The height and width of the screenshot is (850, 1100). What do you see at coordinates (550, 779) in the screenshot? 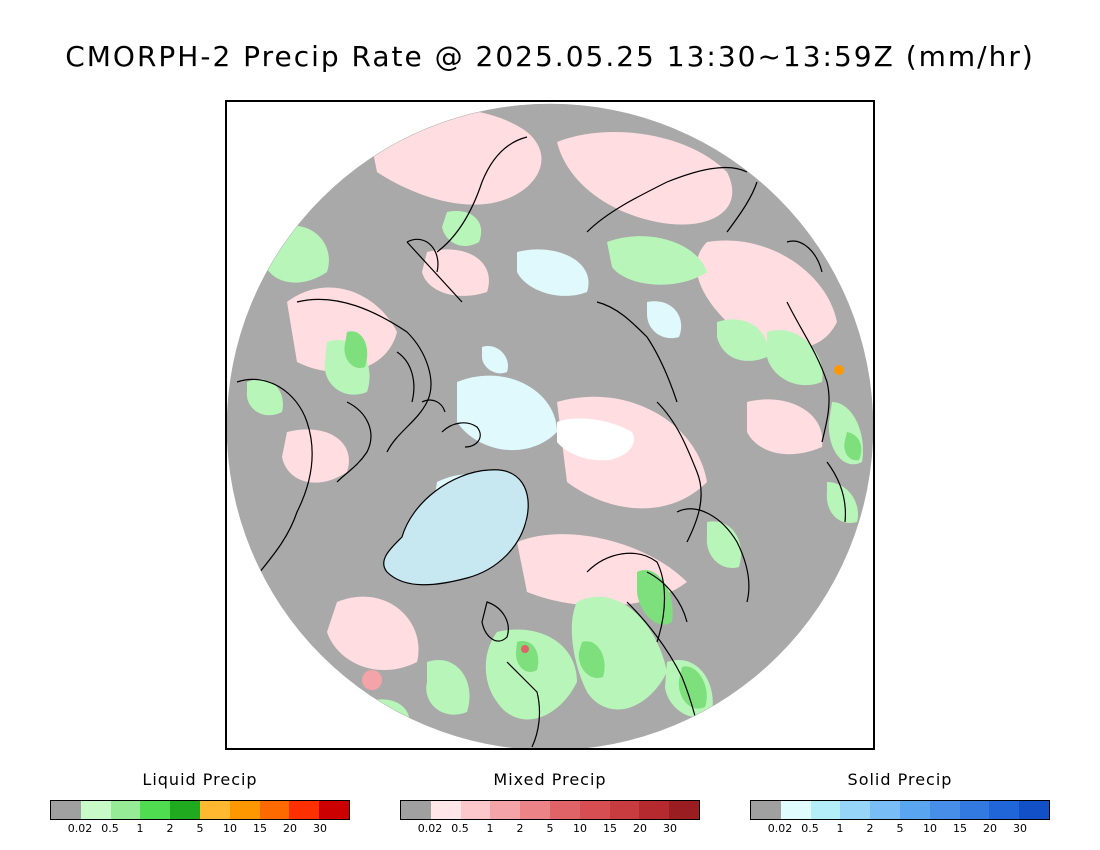
I see `legend-title: Mixed Precip` at bounding box center [550, 779].